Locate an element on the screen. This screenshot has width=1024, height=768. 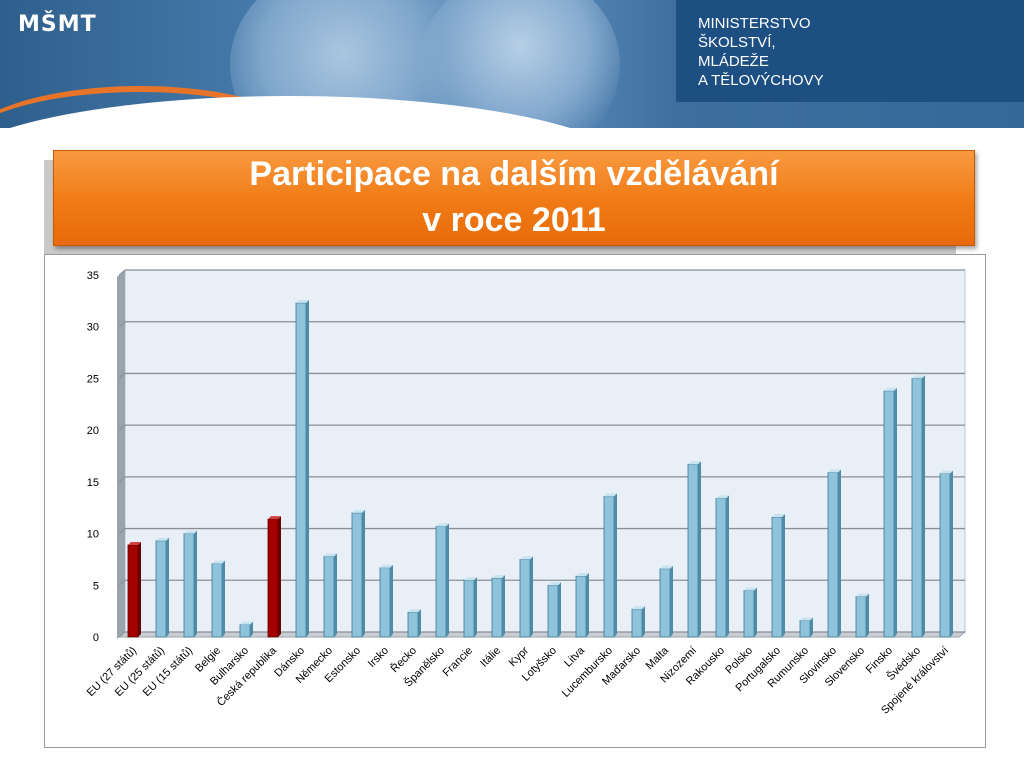
logo-text: MŠMT is located at coordinates (57, 24).